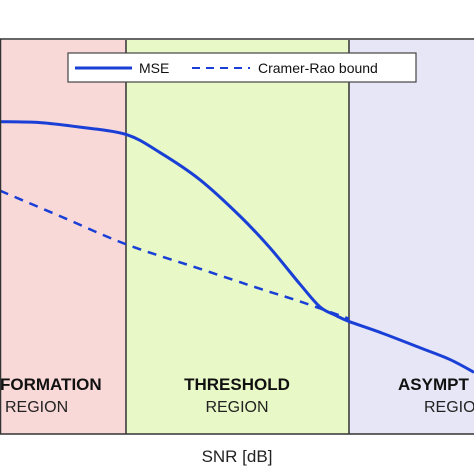 This screenshot has height=474, width=474. What do you see at coordinates (236, 407) in the screenshot?
I see `region-subtitle-threshold: REGION` at bounding box center [236, 407].